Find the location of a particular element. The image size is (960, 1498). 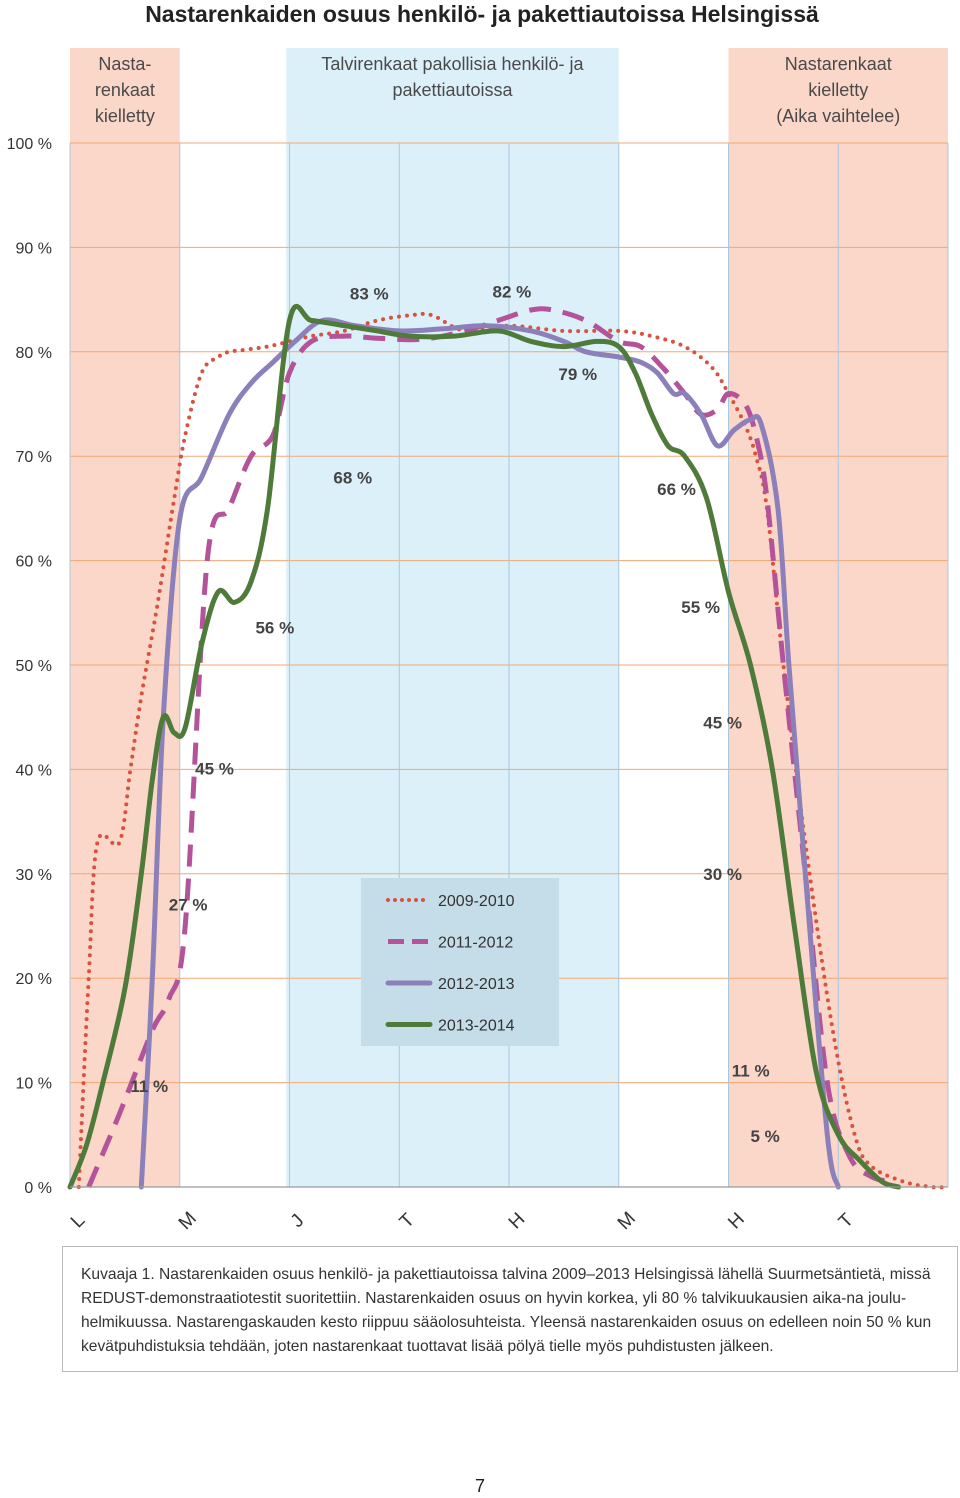

y-tick-label: 70 % is located at coordinates (34, 457).